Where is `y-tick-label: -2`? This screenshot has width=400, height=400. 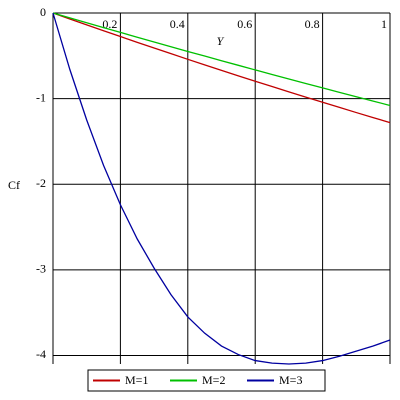 y-tick-label: -2 is located at coordinates (41, 183).